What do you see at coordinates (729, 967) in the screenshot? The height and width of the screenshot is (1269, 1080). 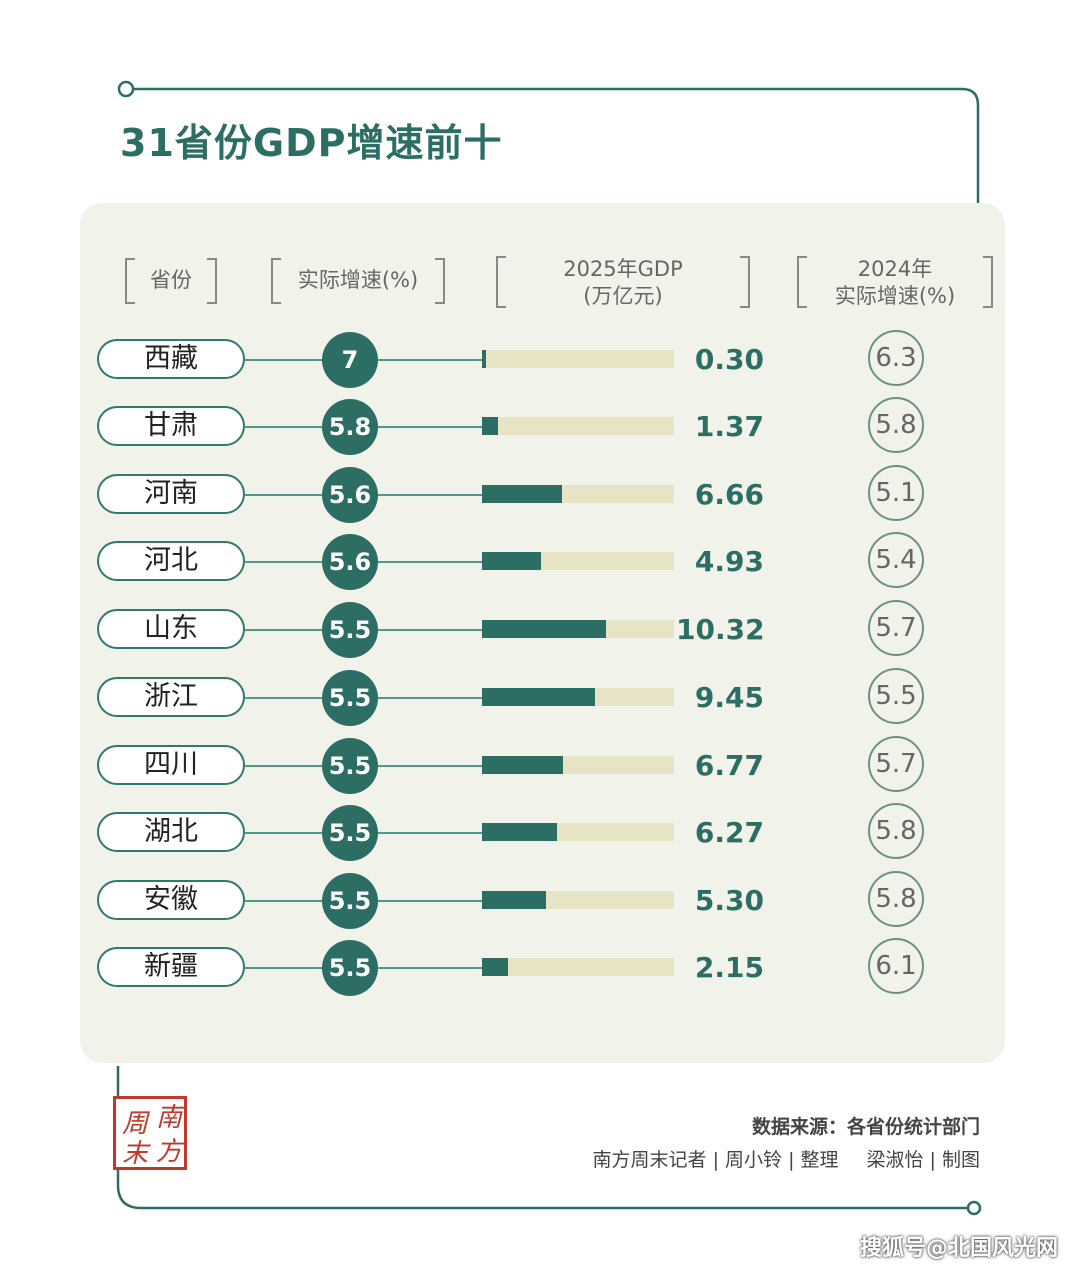 I see `gdp-value-label: 2.15` at bounding box center [729, 967].